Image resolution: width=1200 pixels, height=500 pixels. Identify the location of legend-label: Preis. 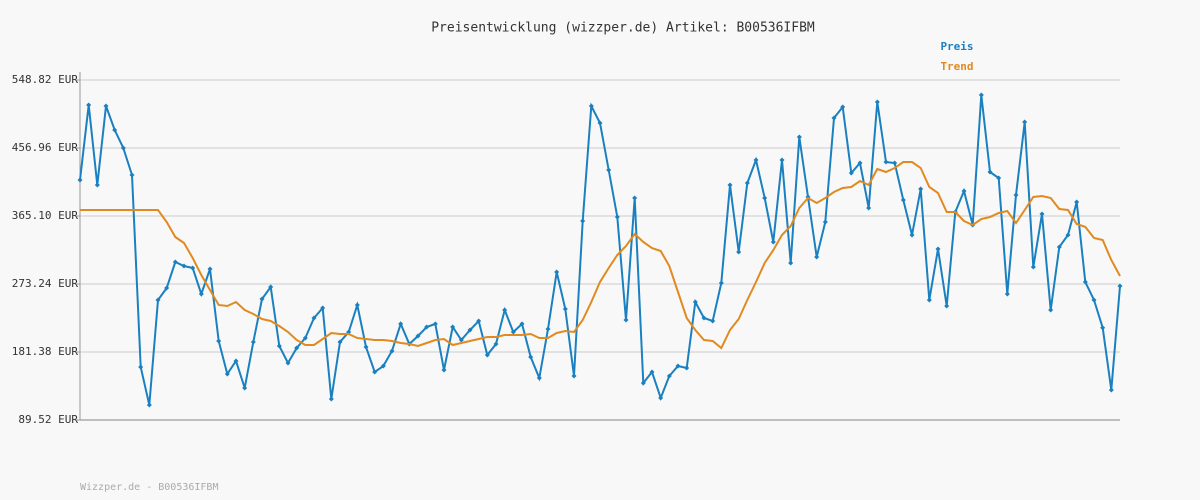
(956, 46).